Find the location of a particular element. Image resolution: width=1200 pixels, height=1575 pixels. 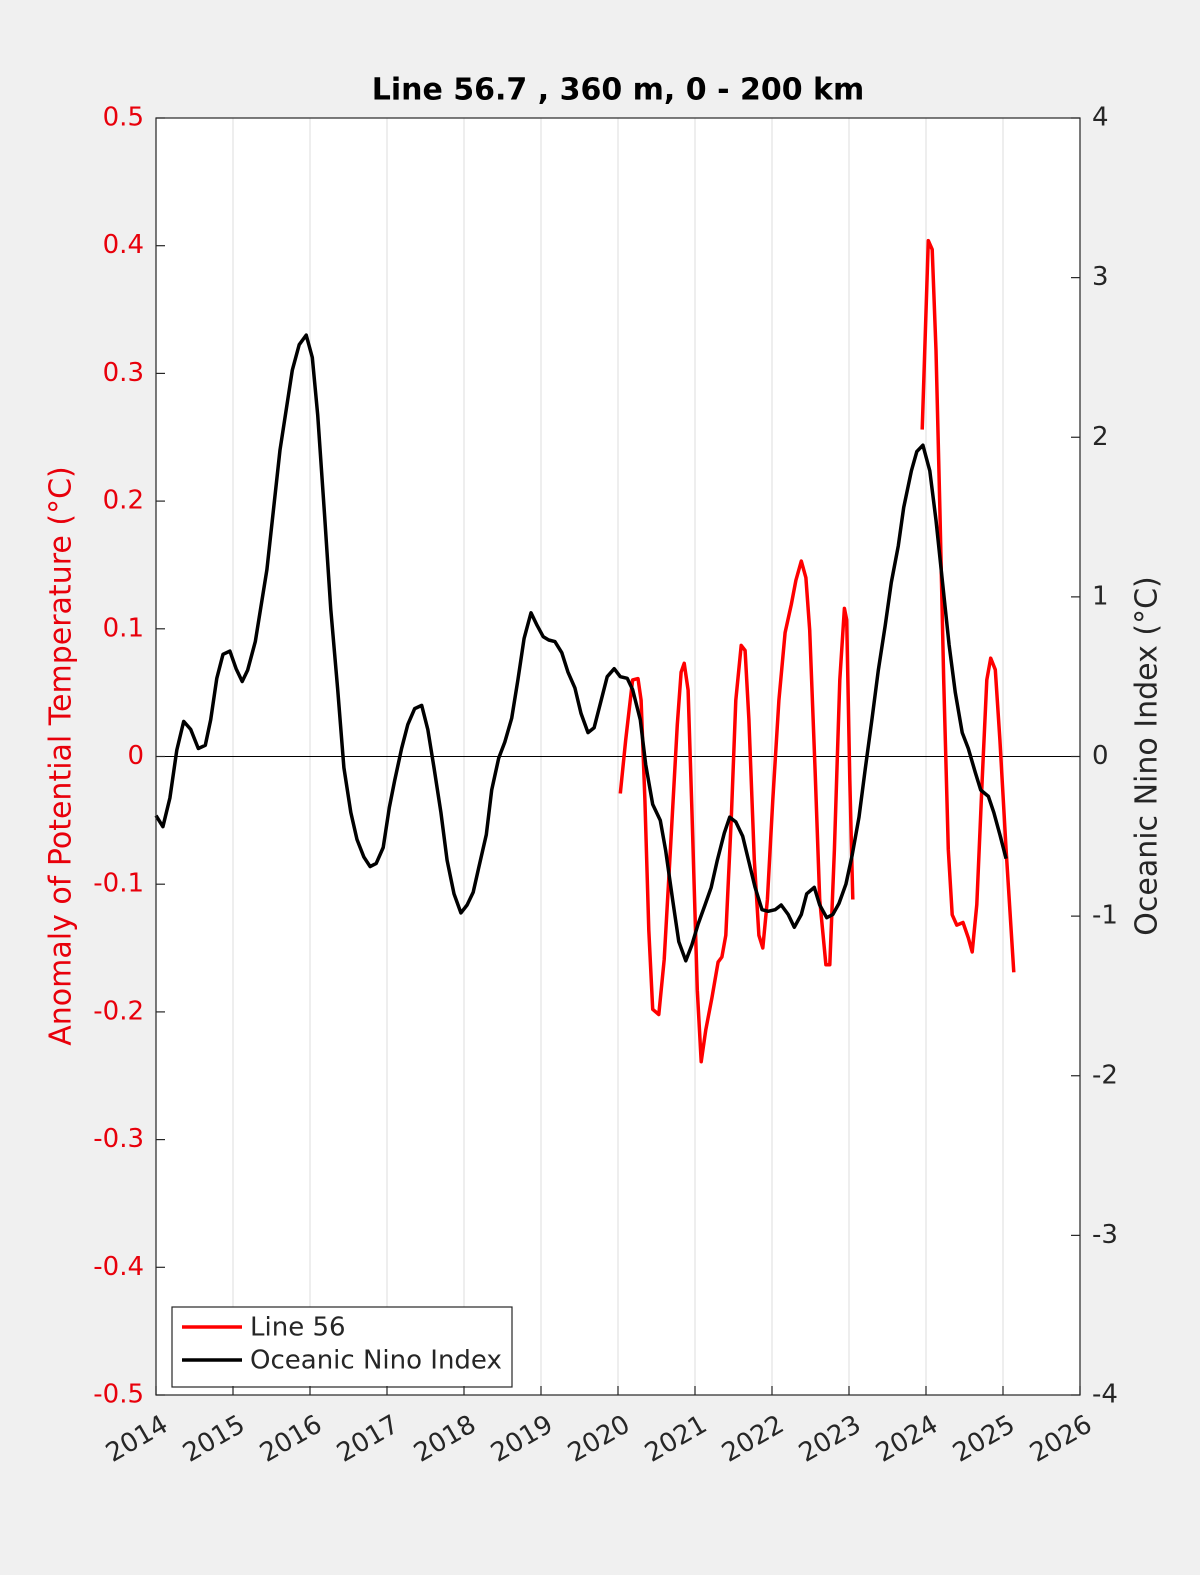

y2-tick-label: 3 is located at coordinates (1100, 277).